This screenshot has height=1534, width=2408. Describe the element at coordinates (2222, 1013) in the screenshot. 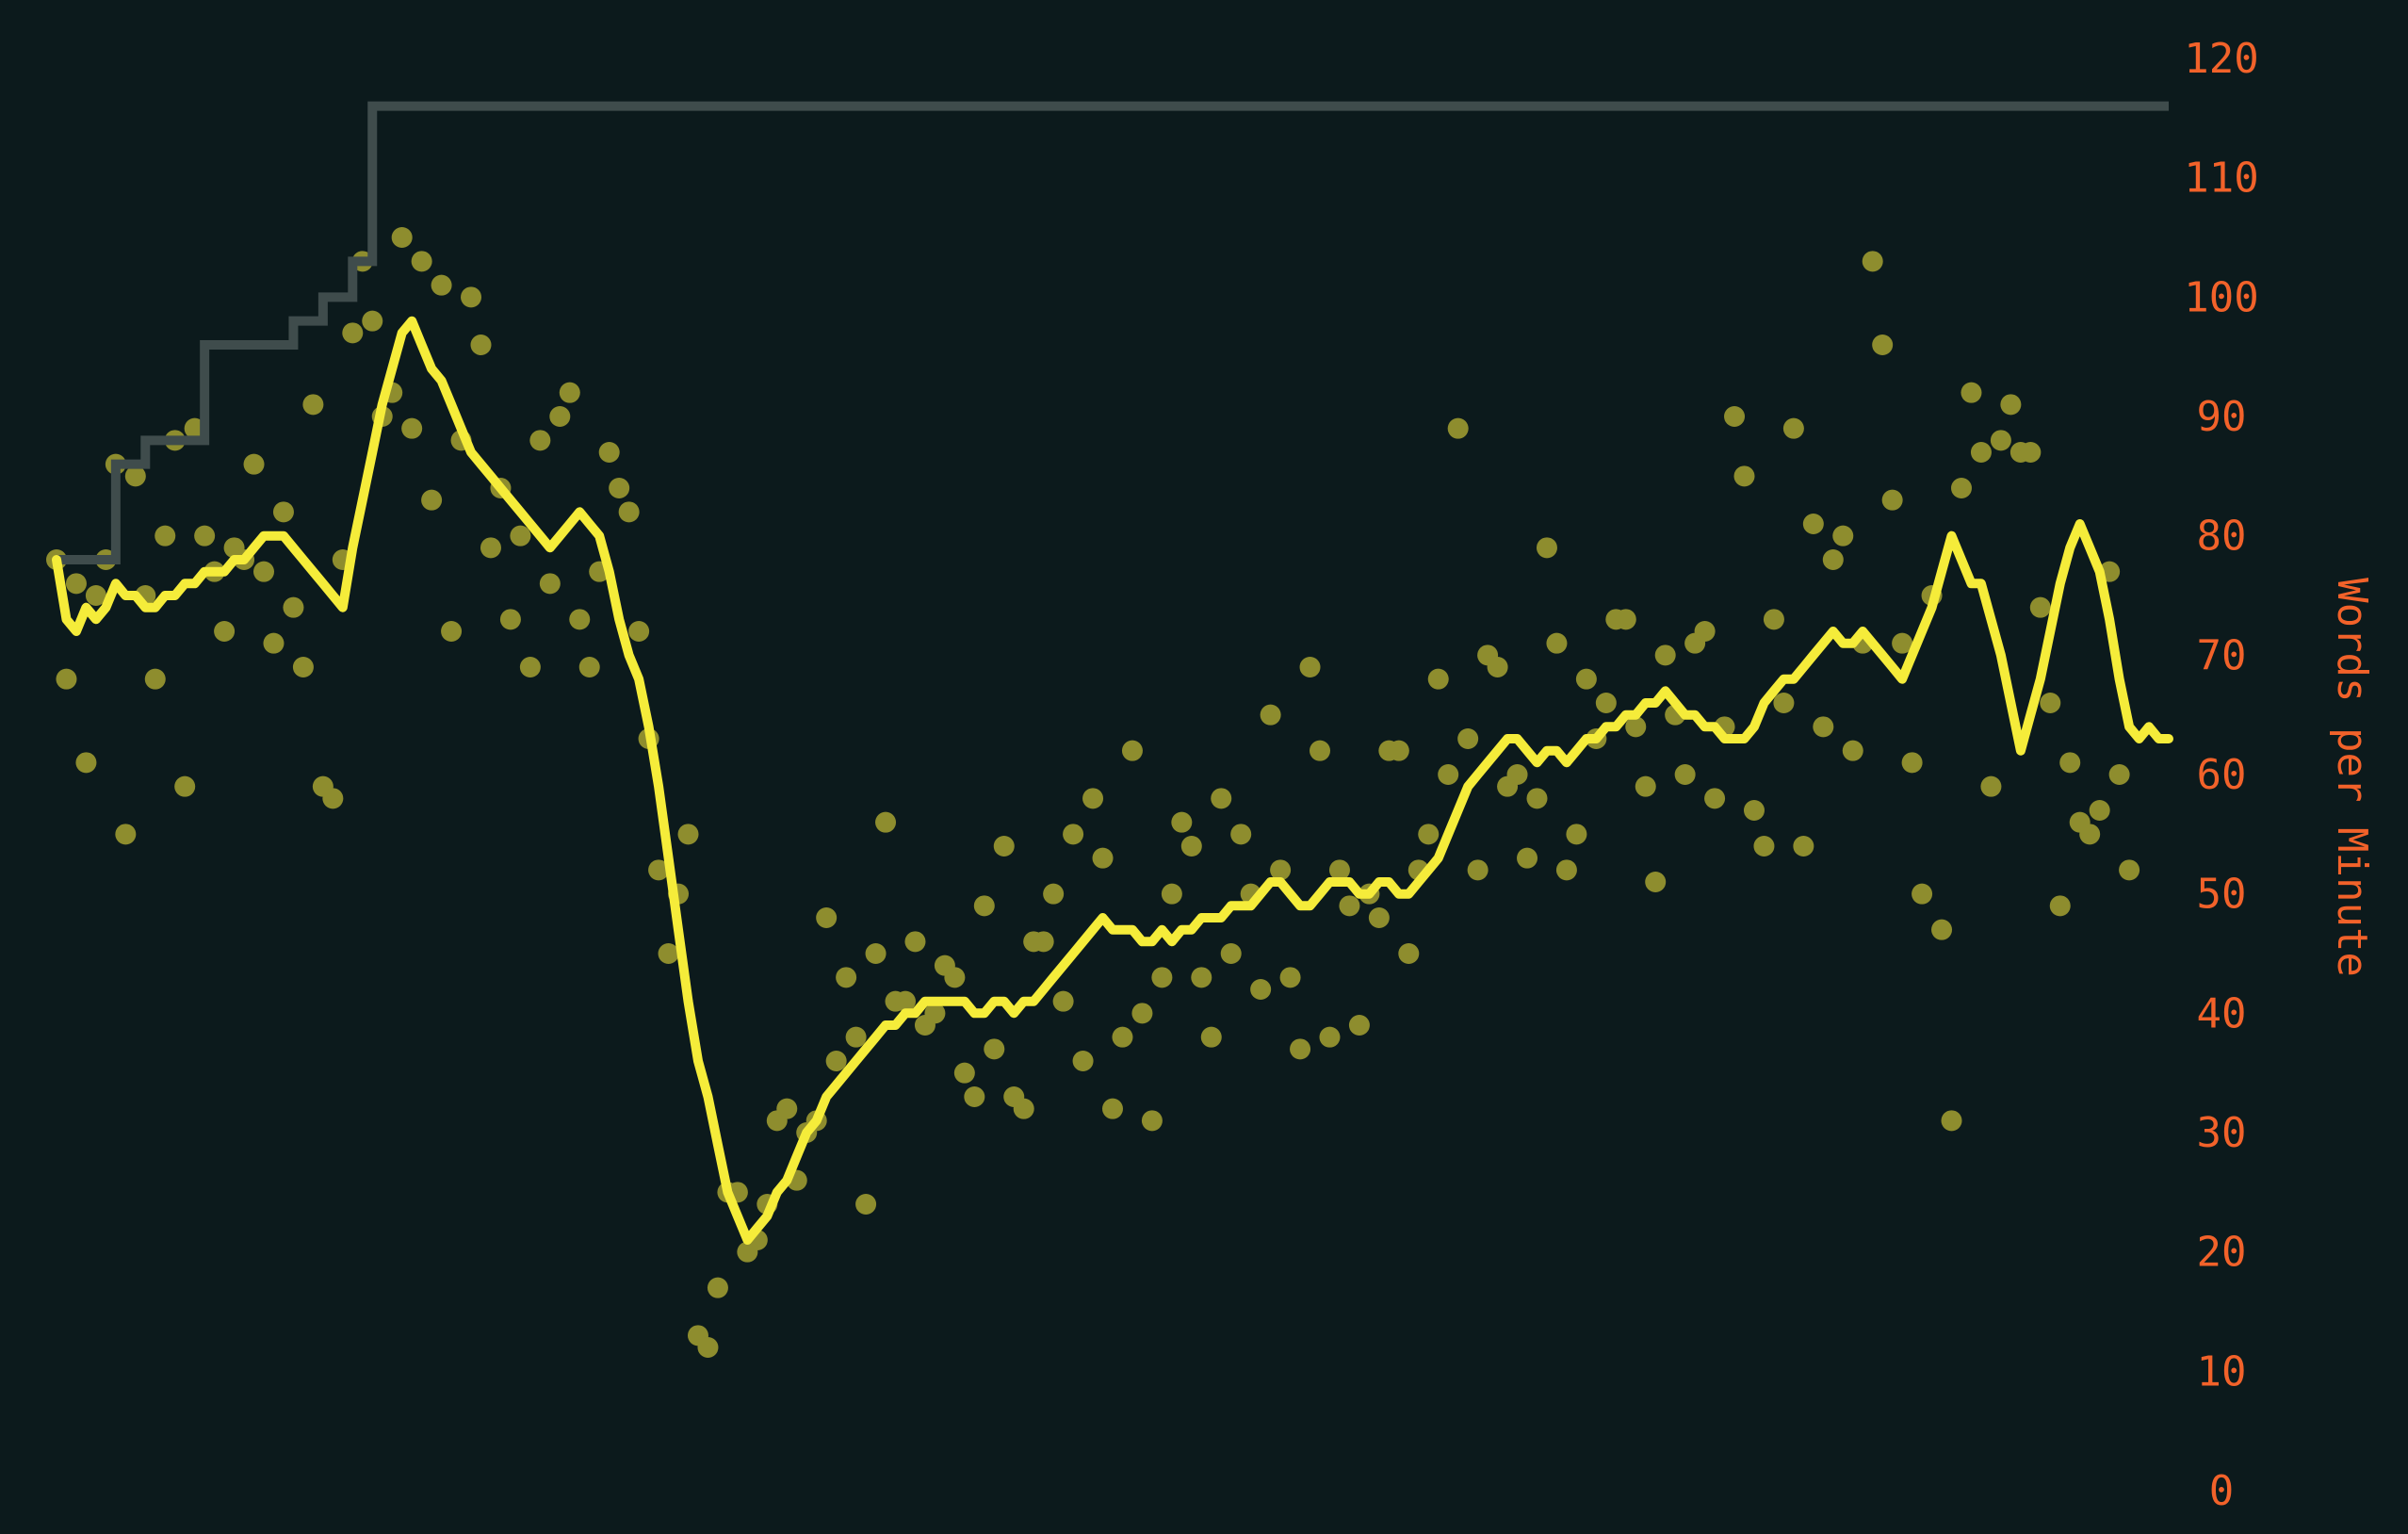

I see `y-tick-label: 40` at that location.